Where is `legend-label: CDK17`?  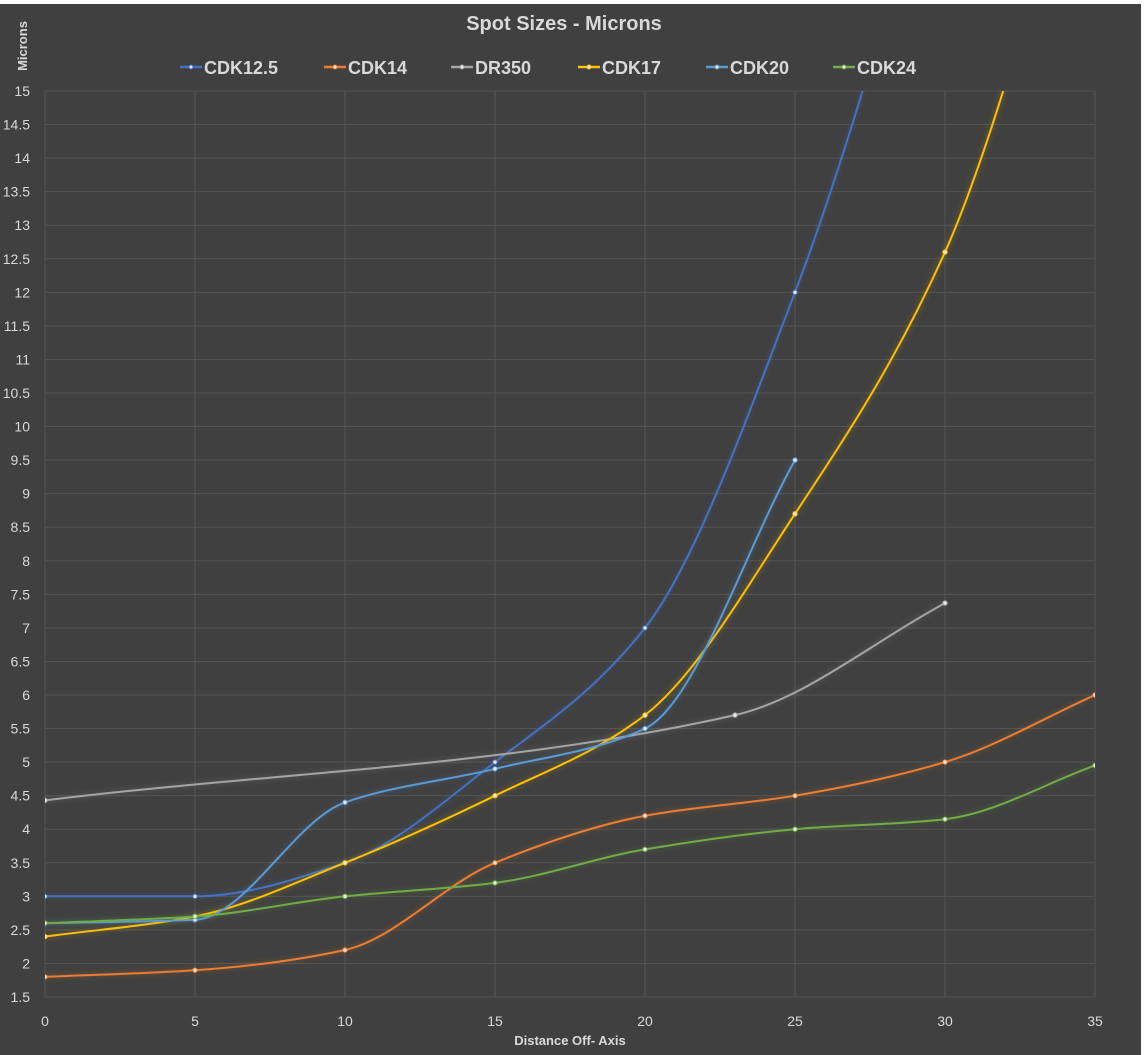
legend-label: CDK17 is located at coordinates (631, 68).